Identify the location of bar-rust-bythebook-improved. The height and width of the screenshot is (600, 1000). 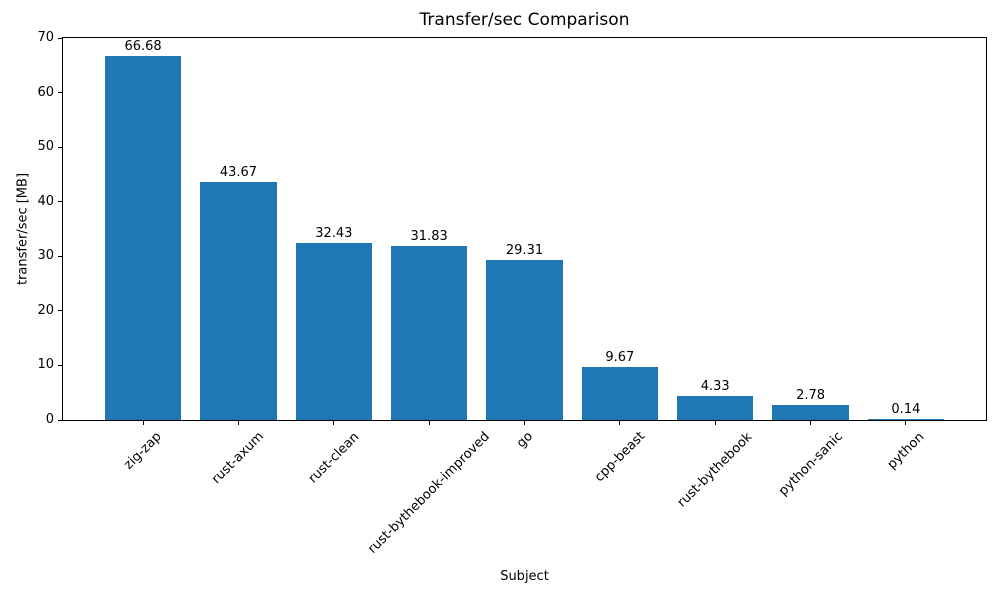
(429, 333).